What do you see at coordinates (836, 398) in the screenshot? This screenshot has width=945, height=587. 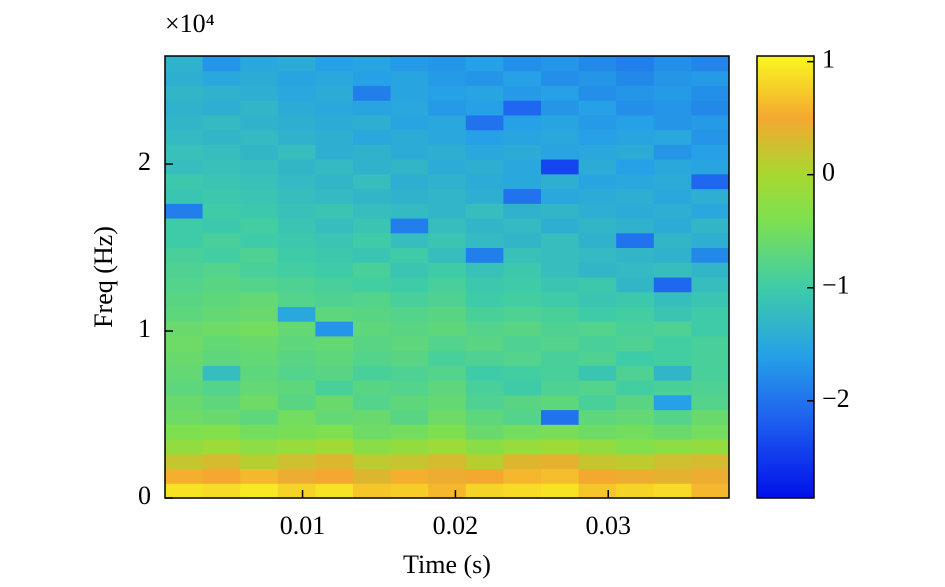 I see `colorbar-tick-label: −2` at bounding box center [836, 398].